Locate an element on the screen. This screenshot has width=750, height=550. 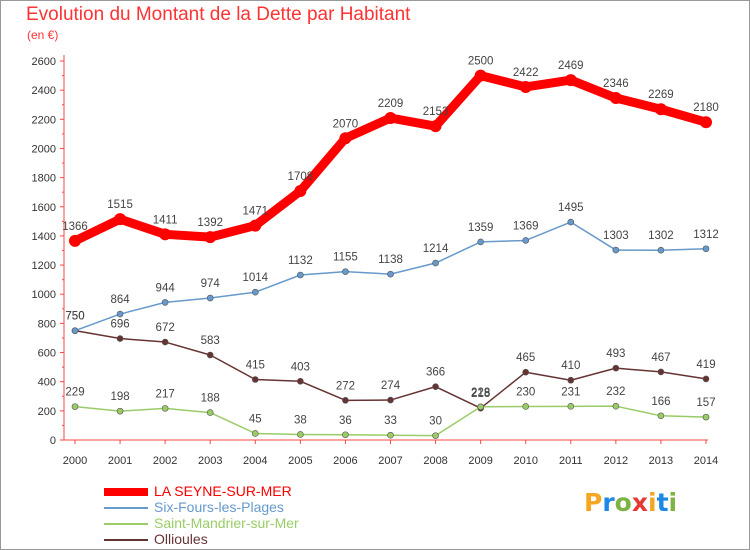
data-label: 272 is located at coordinates (345, 386).